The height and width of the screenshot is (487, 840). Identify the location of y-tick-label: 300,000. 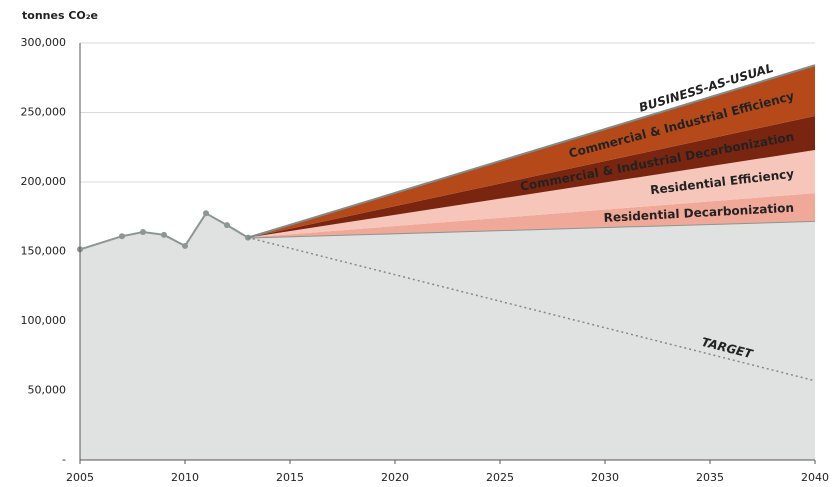
(44, 42).